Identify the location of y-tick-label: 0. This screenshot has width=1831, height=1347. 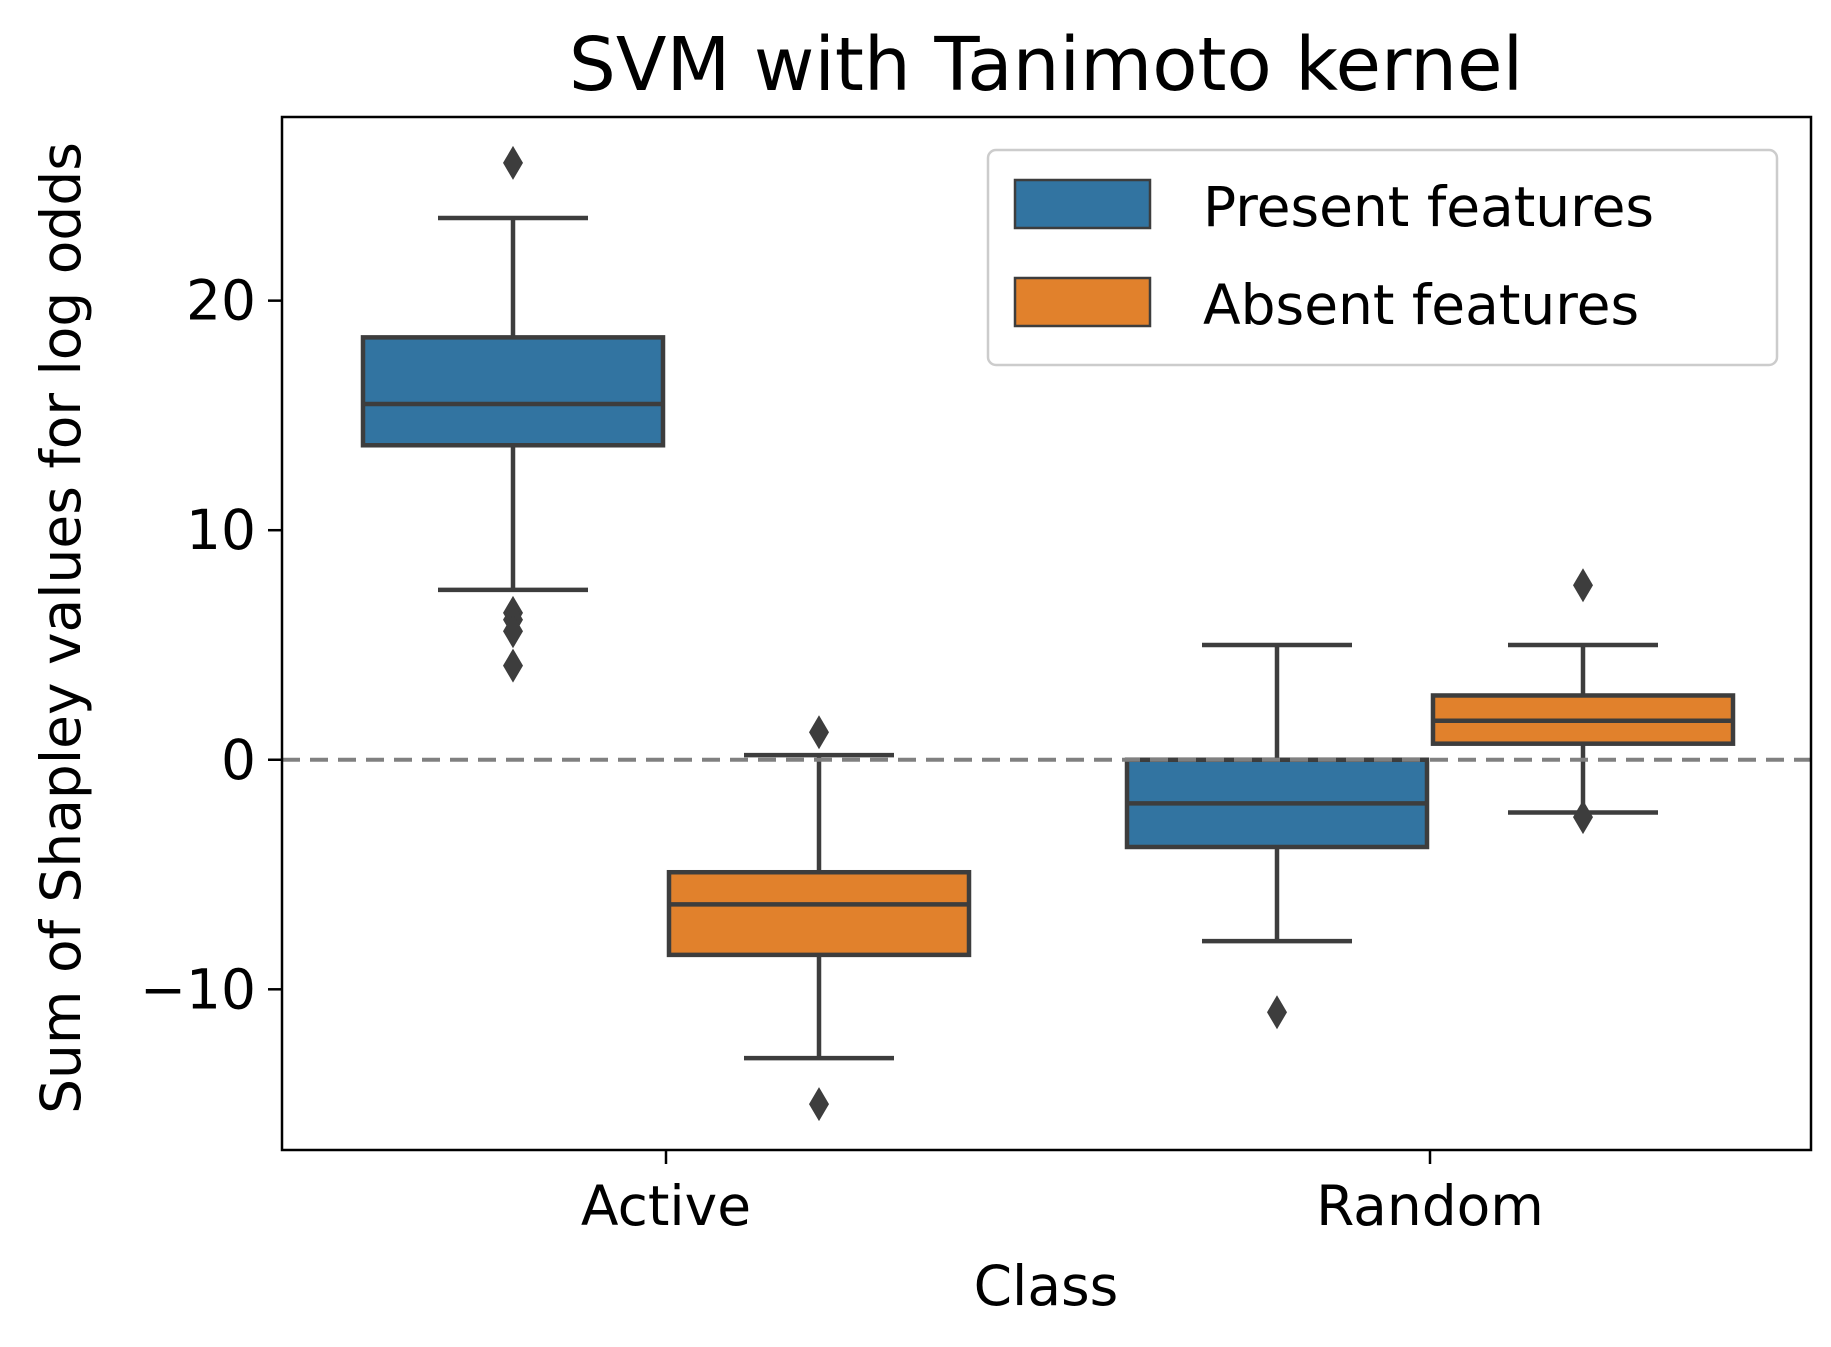
(238, 760).